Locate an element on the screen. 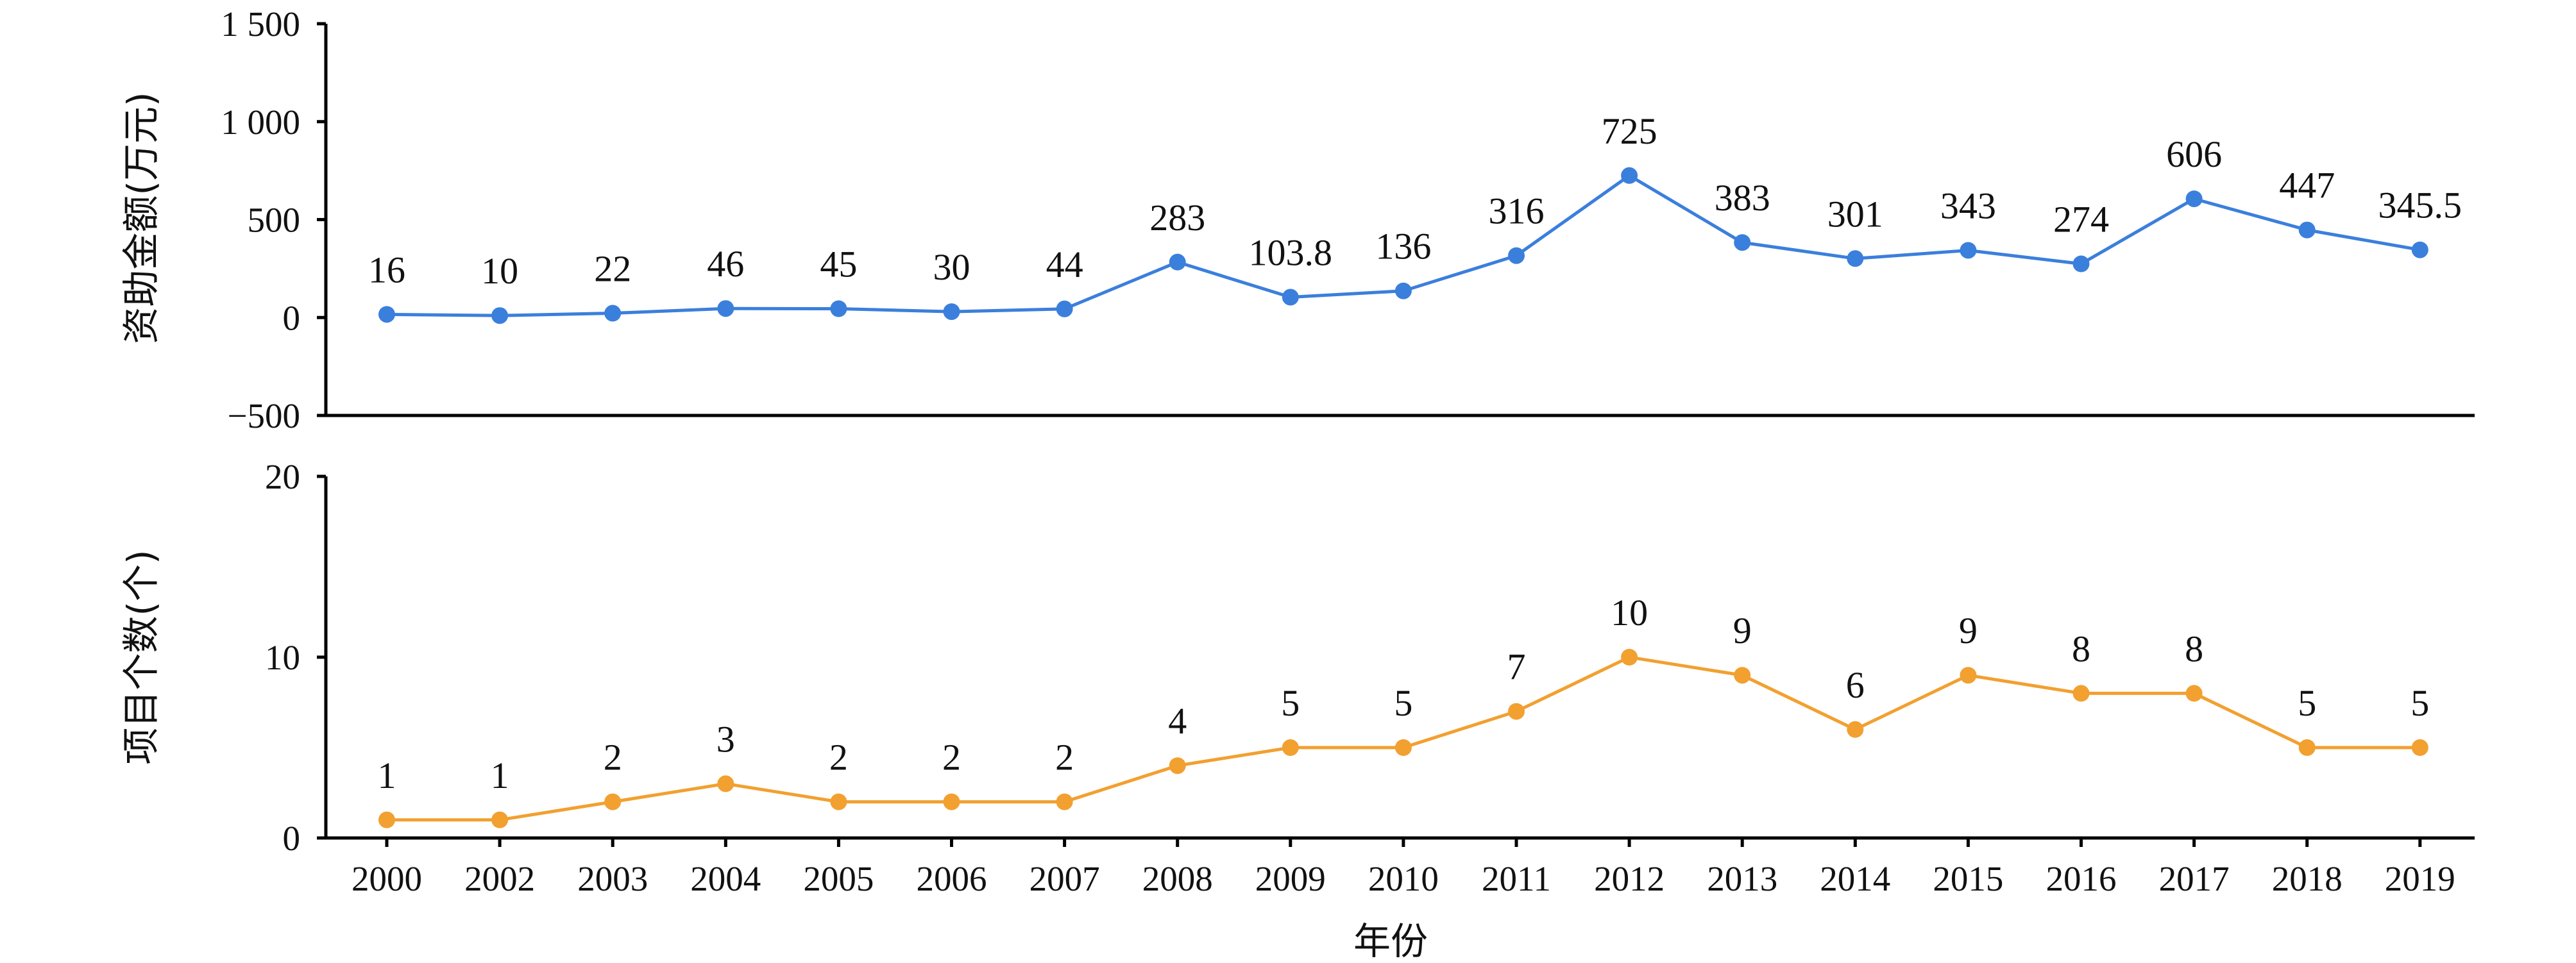 The height and width of the screenshot is (963, 2576). data-label: 136 is located at coordinates (1403, 247).